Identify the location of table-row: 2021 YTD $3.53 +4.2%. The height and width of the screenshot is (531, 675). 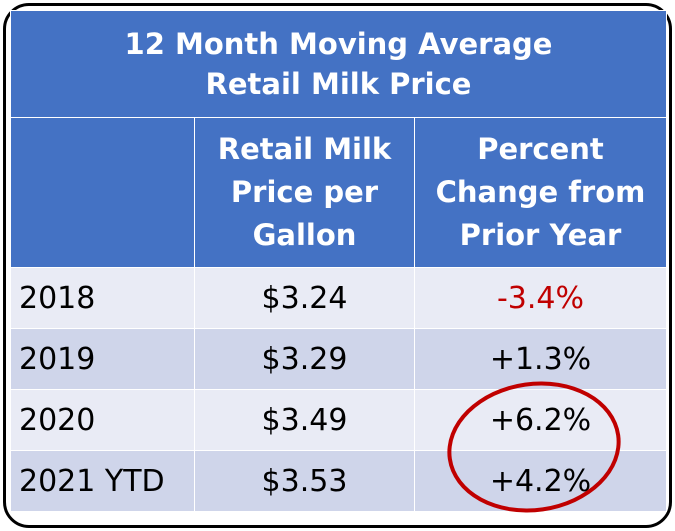
(338, 481).